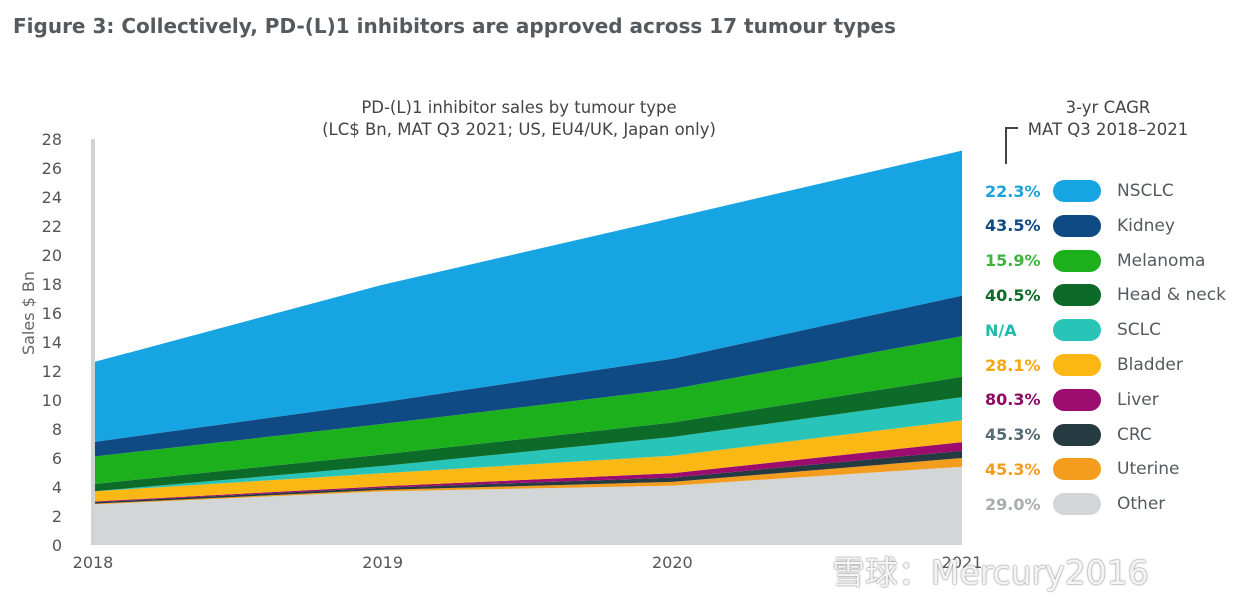 The height and width of the screenshot is (606, 1247). I want to click on area-head-neck, so click(527, 434).